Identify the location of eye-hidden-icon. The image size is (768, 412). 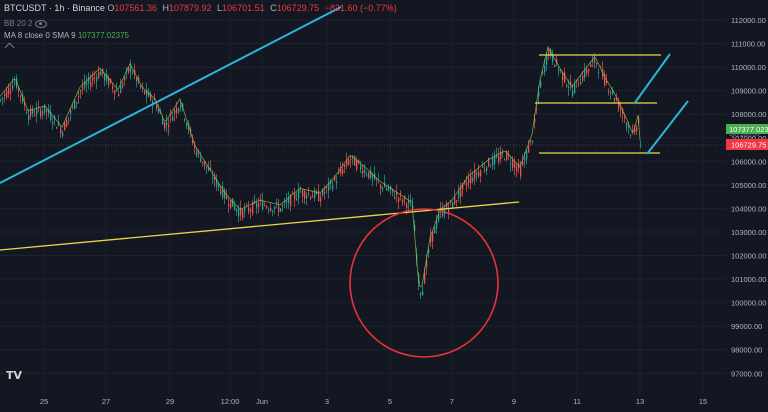
(41, 23).